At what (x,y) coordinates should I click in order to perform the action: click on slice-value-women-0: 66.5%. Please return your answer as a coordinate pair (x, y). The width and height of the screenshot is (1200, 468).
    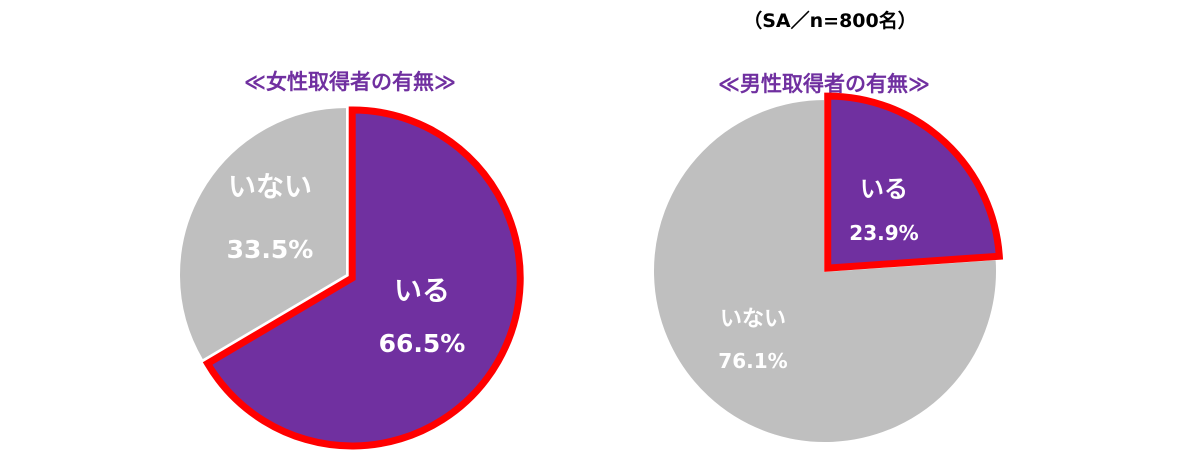
    Looking at the image, I should click on (422, 343).